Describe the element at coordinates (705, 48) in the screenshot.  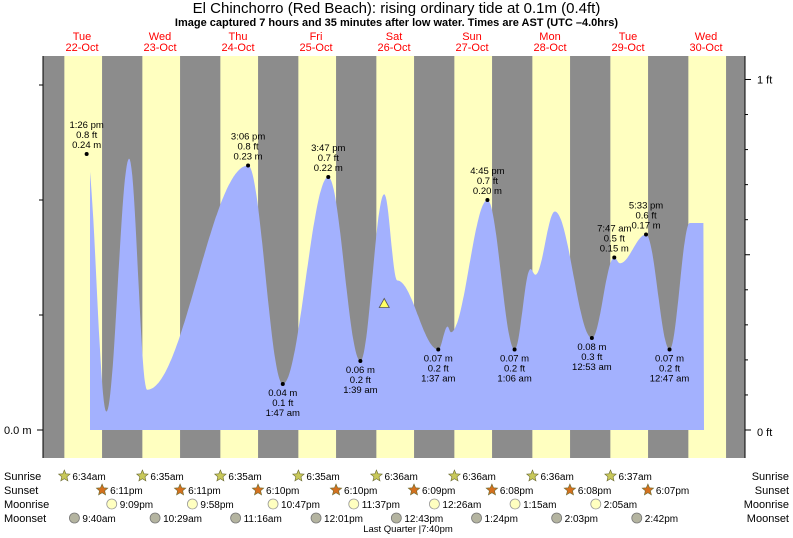
I see `day-header-date: 30-Oct` at that location.